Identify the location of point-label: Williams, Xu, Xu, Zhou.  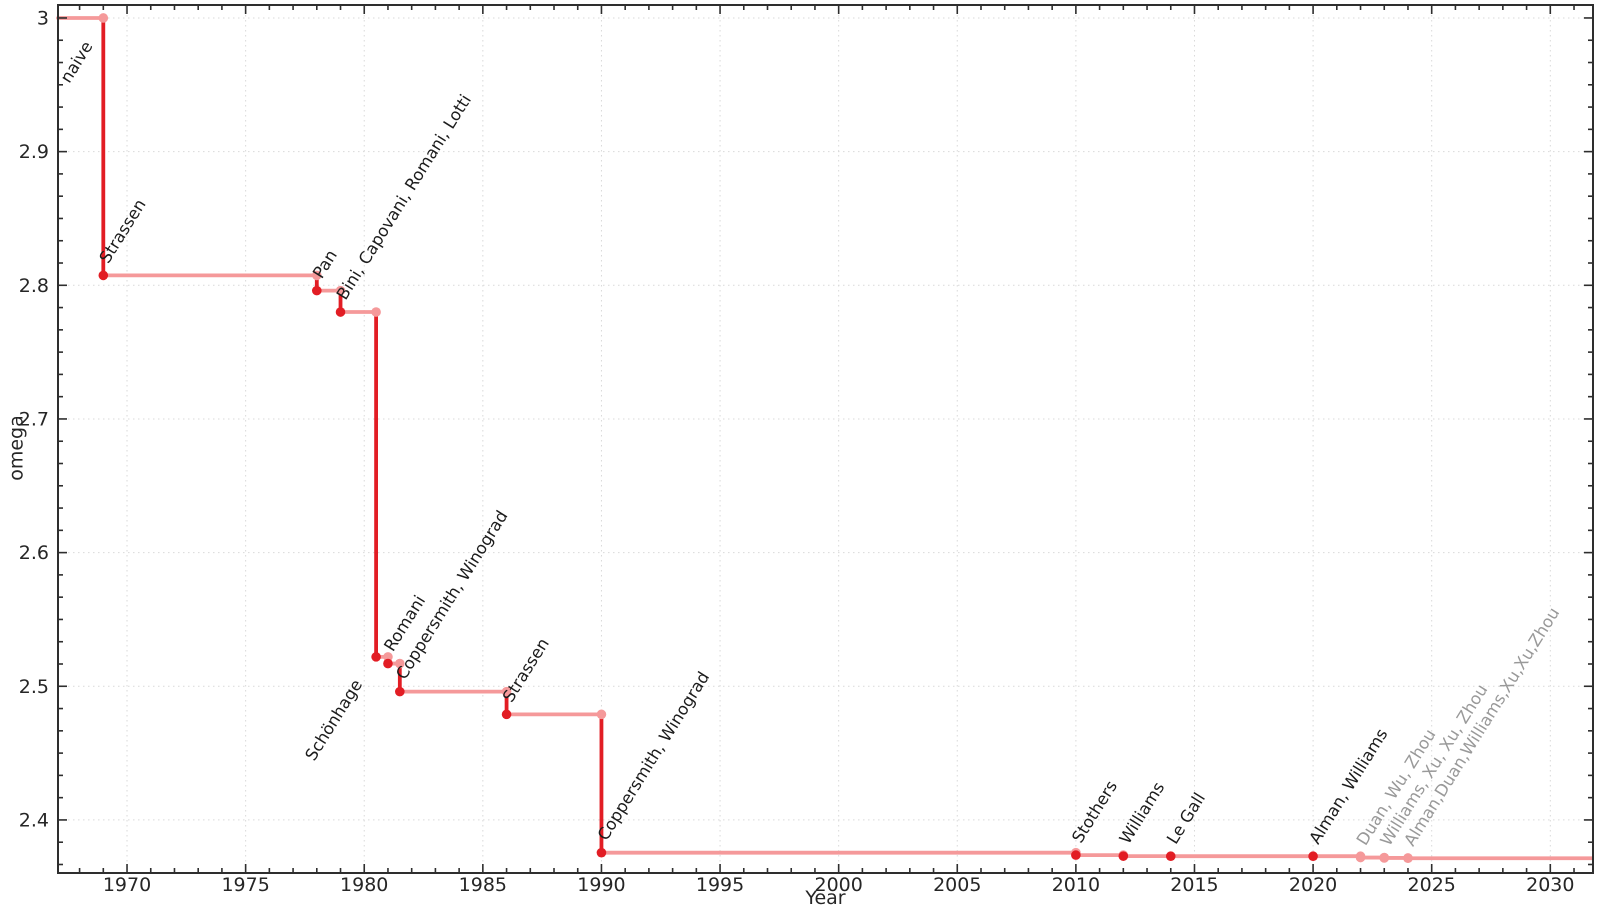
(1434, 765).